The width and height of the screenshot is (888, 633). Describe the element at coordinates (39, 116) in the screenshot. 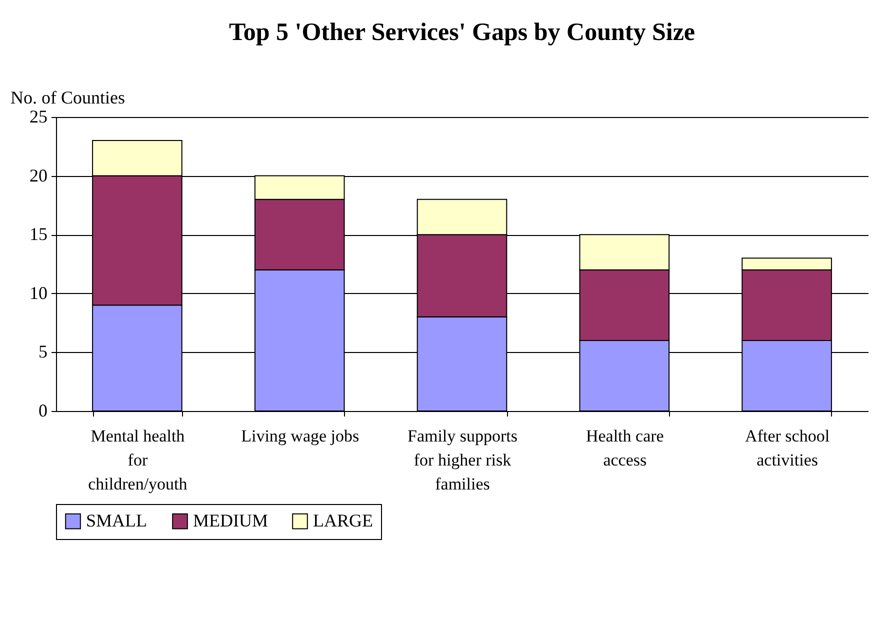

I see `y-tick-label: 25` at that location.